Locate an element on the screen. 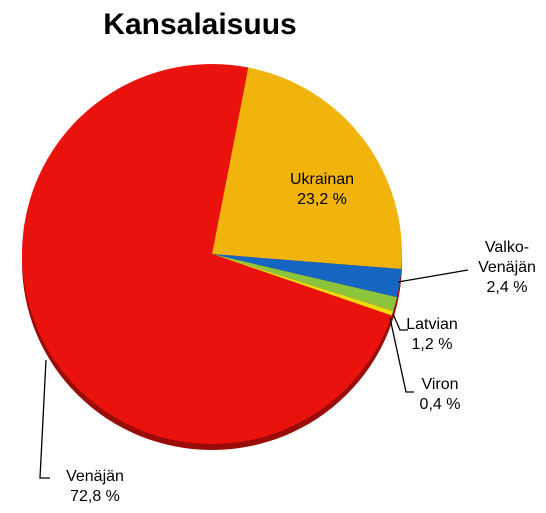 The height and width of the screenshot is (513, 546). category-label: Viron is located at coordinates (440, 384).